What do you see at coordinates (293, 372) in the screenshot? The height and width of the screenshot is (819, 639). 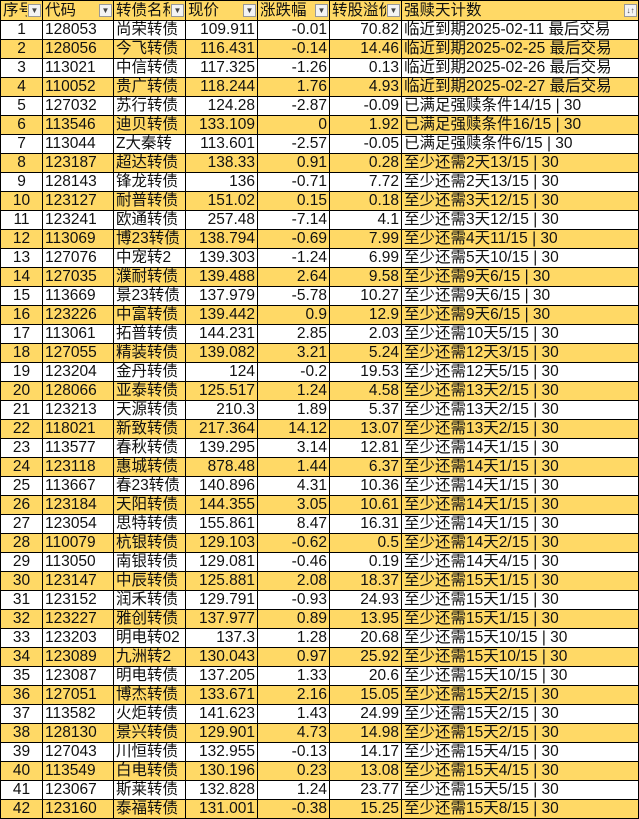 I see `cell-change: -0.2` at bounding box center [293, 372].